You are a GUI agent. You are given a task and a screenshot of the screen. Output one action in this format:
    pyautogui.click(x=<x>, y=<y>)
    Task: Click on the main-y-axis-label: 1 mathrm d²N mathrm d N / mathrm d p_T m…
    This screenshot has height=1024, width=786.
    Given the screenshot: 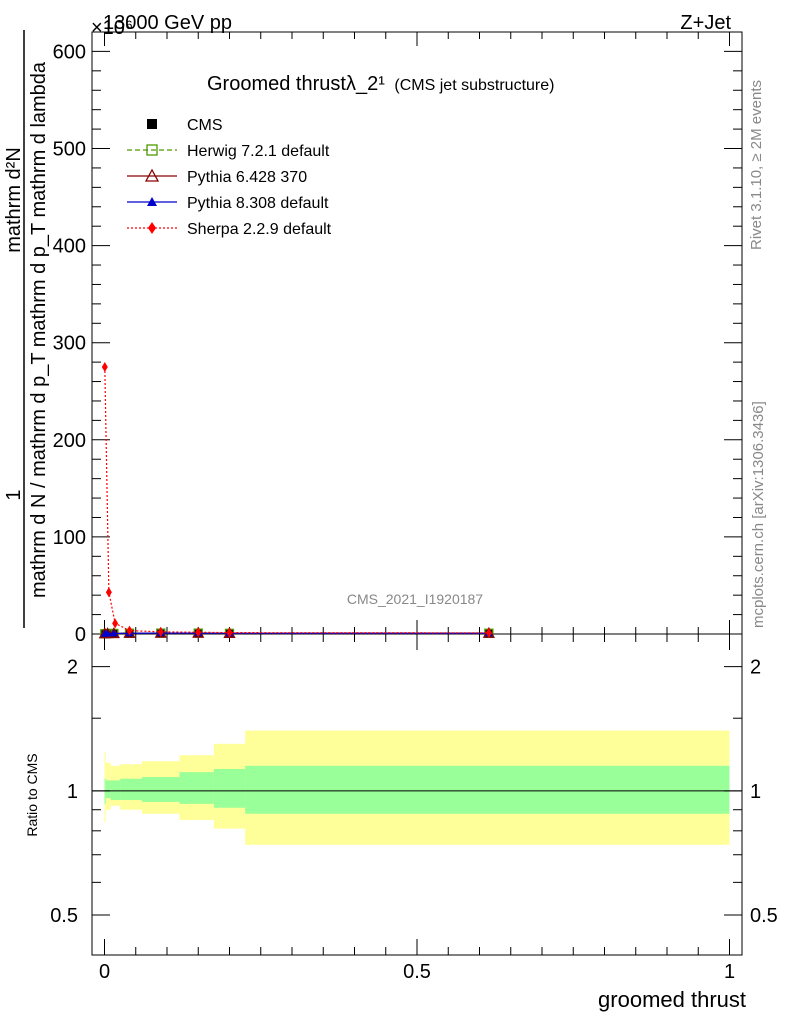 What is the action you would take?
    pyautogui.click(x=26, y=329)
    